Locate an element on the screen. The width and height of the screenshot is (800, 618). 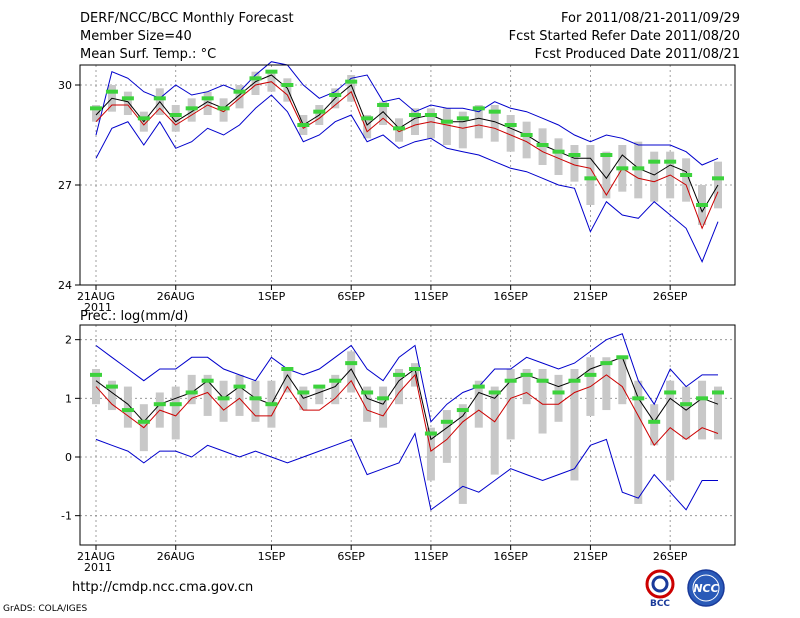
x-tick-label: 2011 is located at coordinates (98, 567).